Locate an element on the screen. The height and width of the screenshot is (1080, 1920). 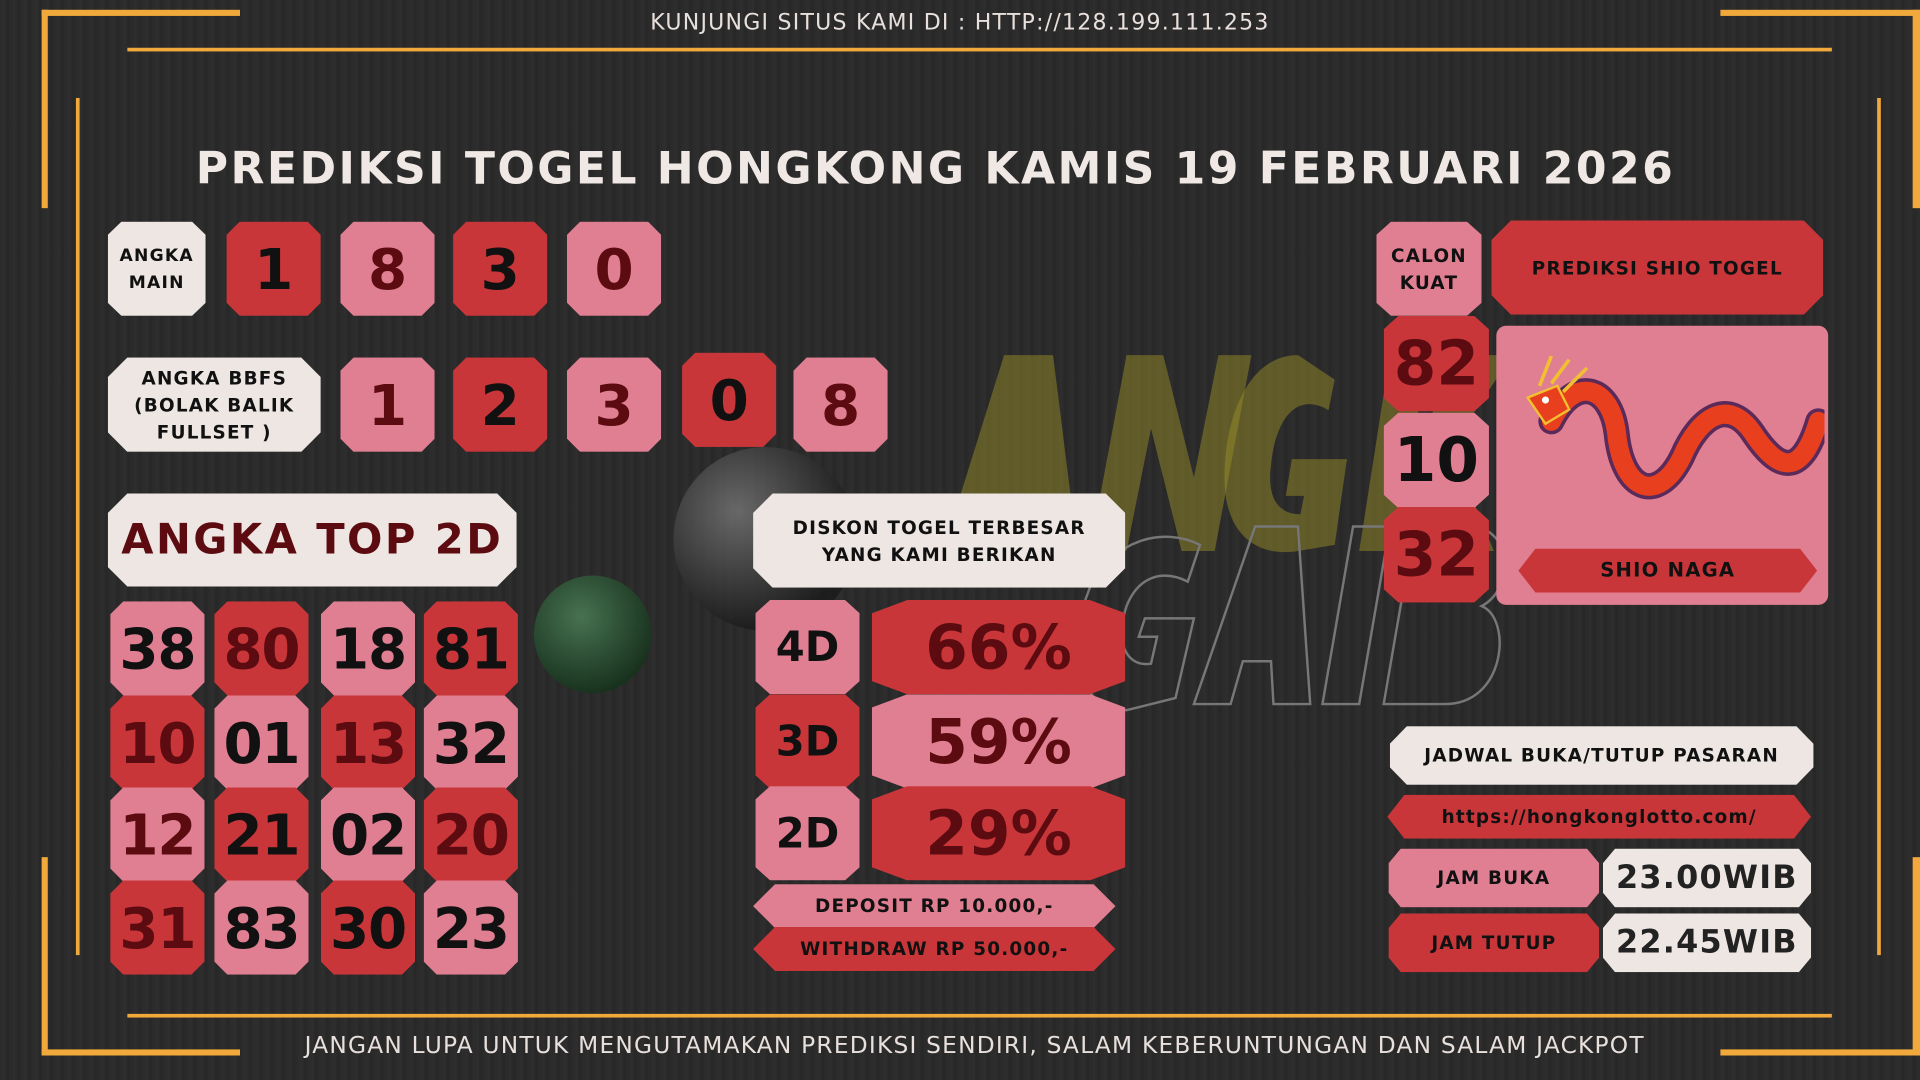
jam-tutup-value: 22.45WIB is located at coordinates (1707, 942).